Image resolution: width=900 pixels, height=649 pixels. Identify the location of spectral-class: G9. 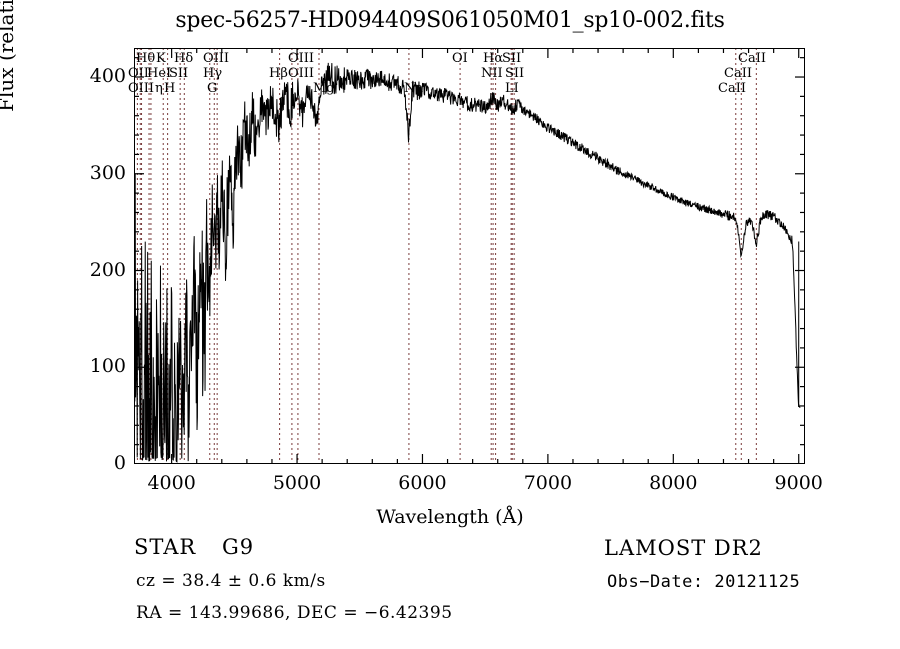
(238, 547).